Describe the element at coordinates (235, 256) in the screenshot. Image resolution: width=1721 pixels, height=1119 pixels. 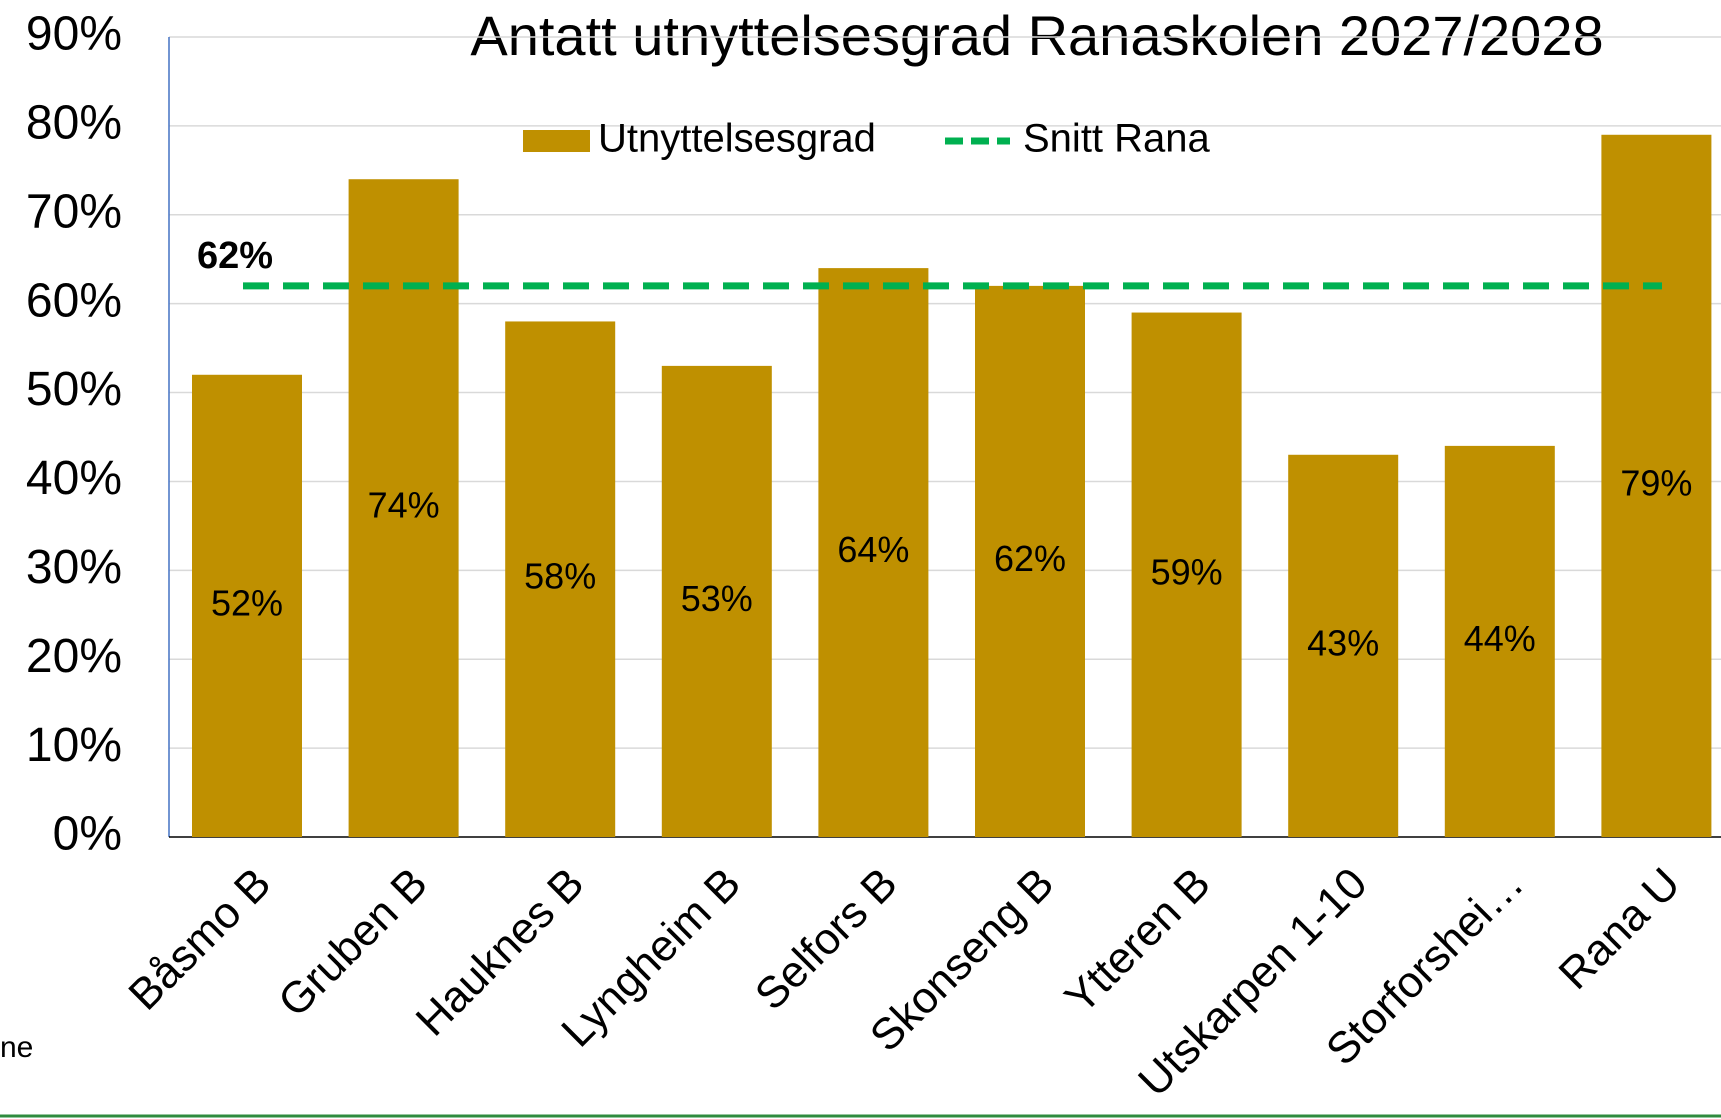
I see `reference-label: 62%` at that location.